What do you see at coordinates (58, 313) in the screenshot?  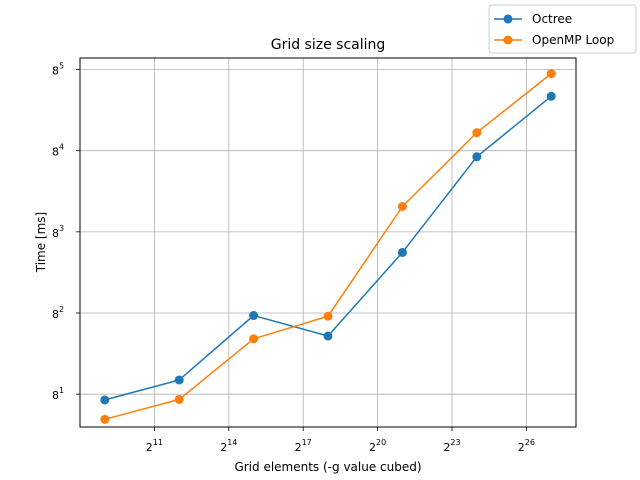 I see `y-tick-label: 82` at bounding box center [58, 313].